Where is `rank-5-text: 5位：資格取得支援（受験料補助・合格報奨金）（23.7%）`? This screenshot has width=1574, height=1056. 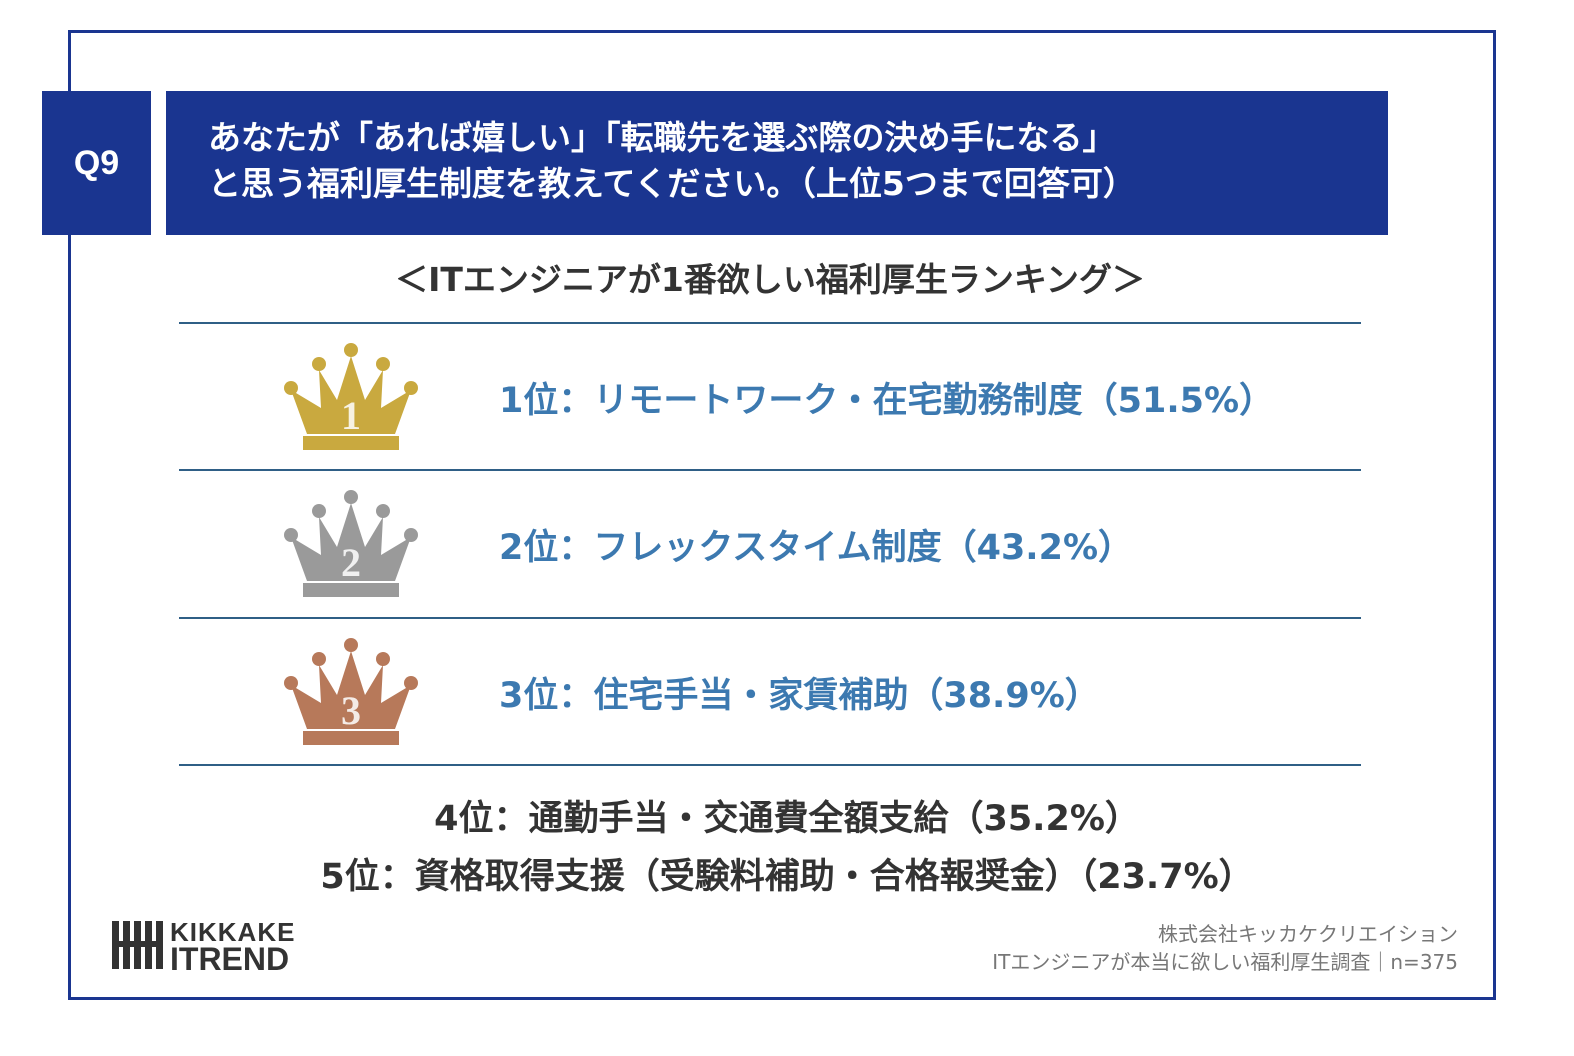
rank-5-text: 5位：資格取得支援（受験料補助・合格報奨金）（23.7%） is located at coordinates (787, 877).